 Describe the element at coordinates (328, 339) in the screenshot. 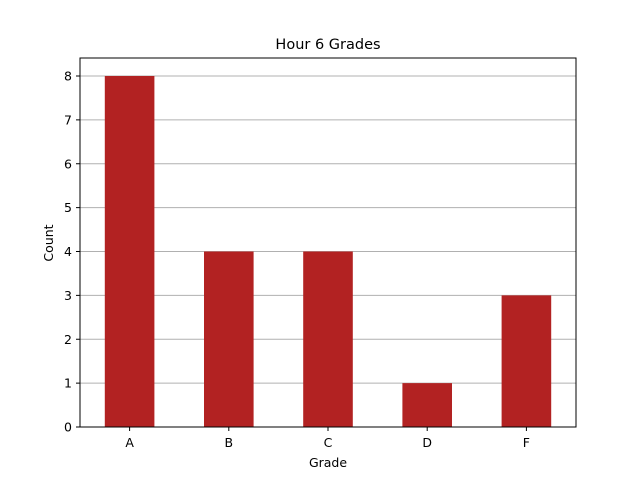

I see `bar-C` at that location.